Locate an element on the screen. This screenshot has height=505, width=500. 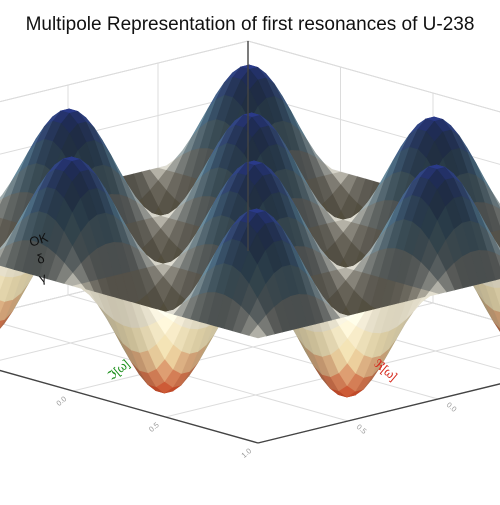
x-tick-label: 0.0 is located at coordinates (452, 407).